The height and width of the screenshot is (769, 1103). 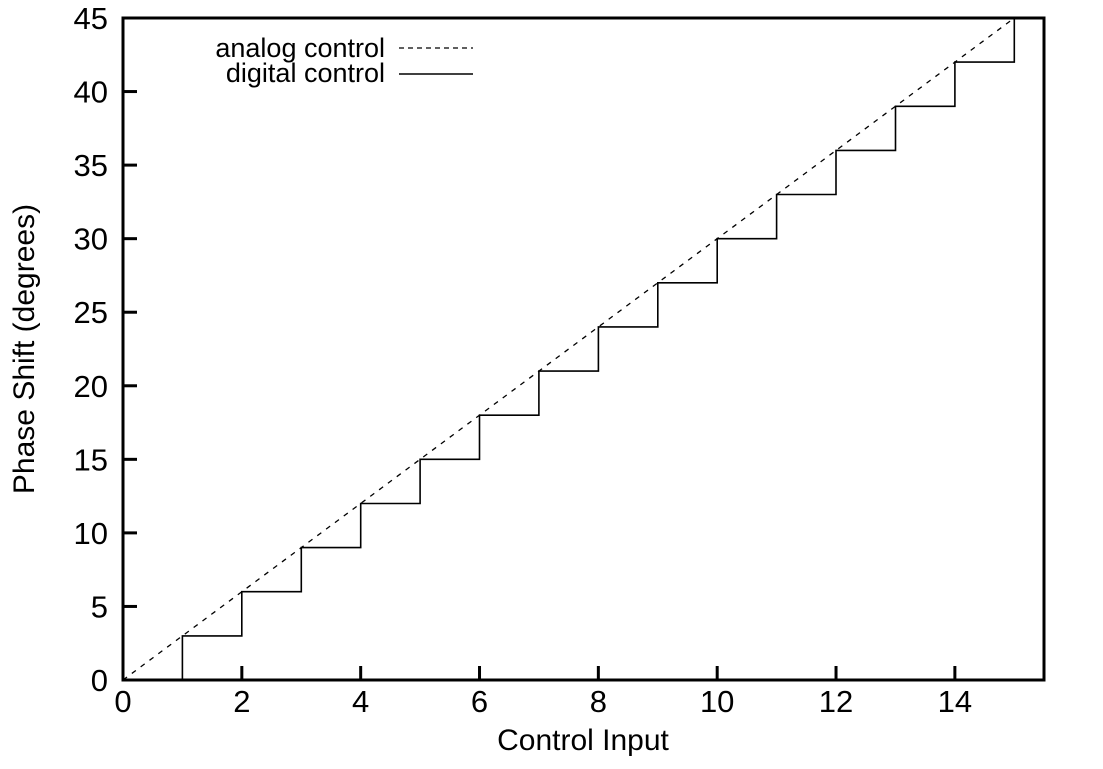 I want to click on x-tick-label: 0, so click(x=122, y=701).